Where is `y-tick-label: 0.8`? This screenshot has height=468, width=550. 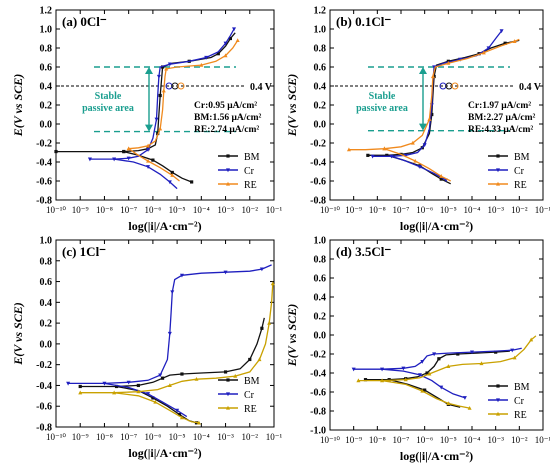
y-tick-label: 0.8 is located at coordinates (46, 261).